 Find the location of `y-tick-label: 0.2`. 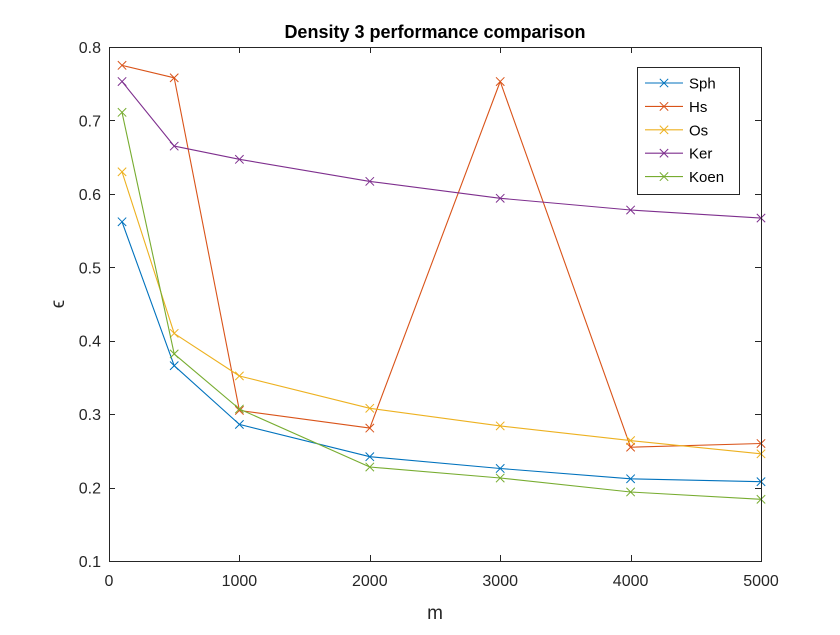

y-tick-label: 0.2 is located at coordinates (90, 489).